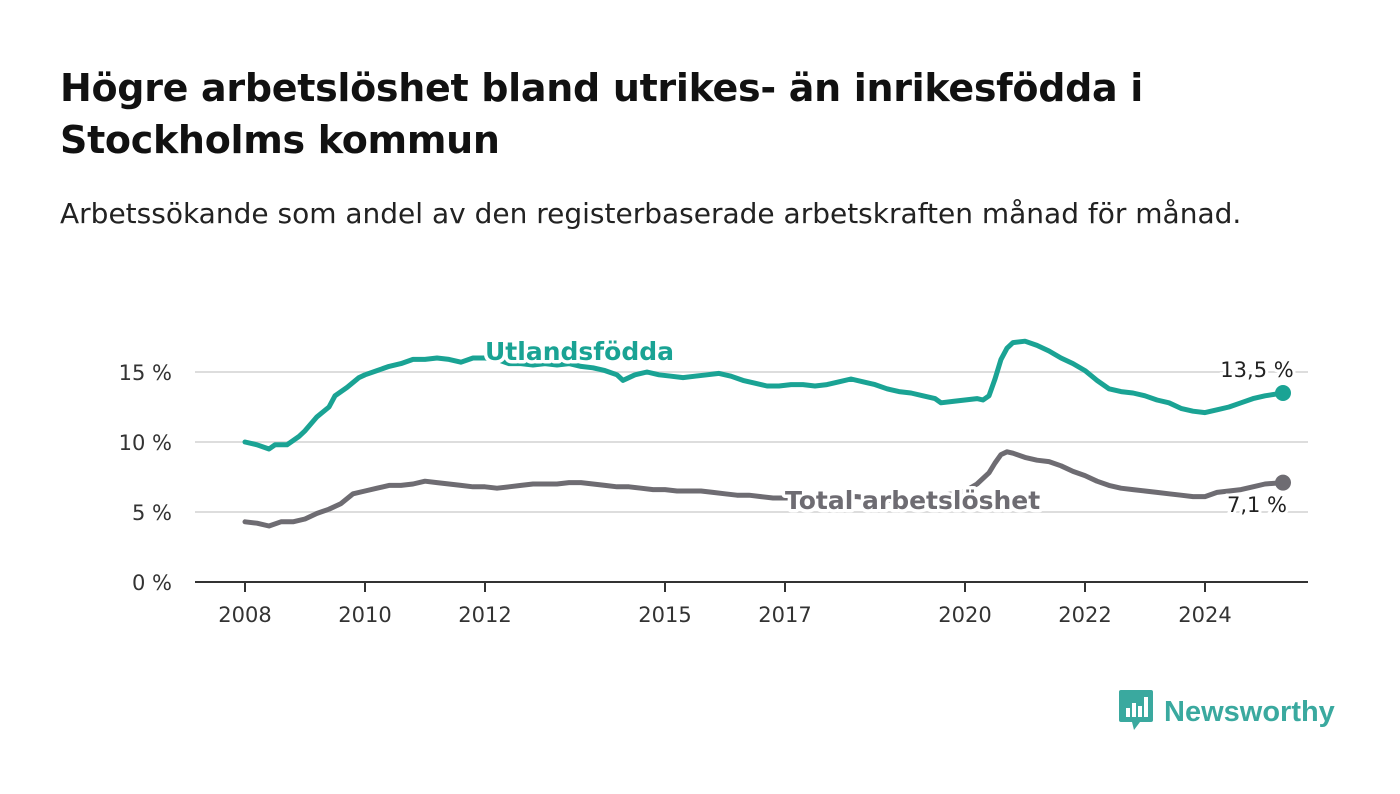 The width and height of the screenshot is (1400, 794). Describe the element at coordinates (764, 395) in the screenshot. I see `series-line-utlandsfodda` at that location.